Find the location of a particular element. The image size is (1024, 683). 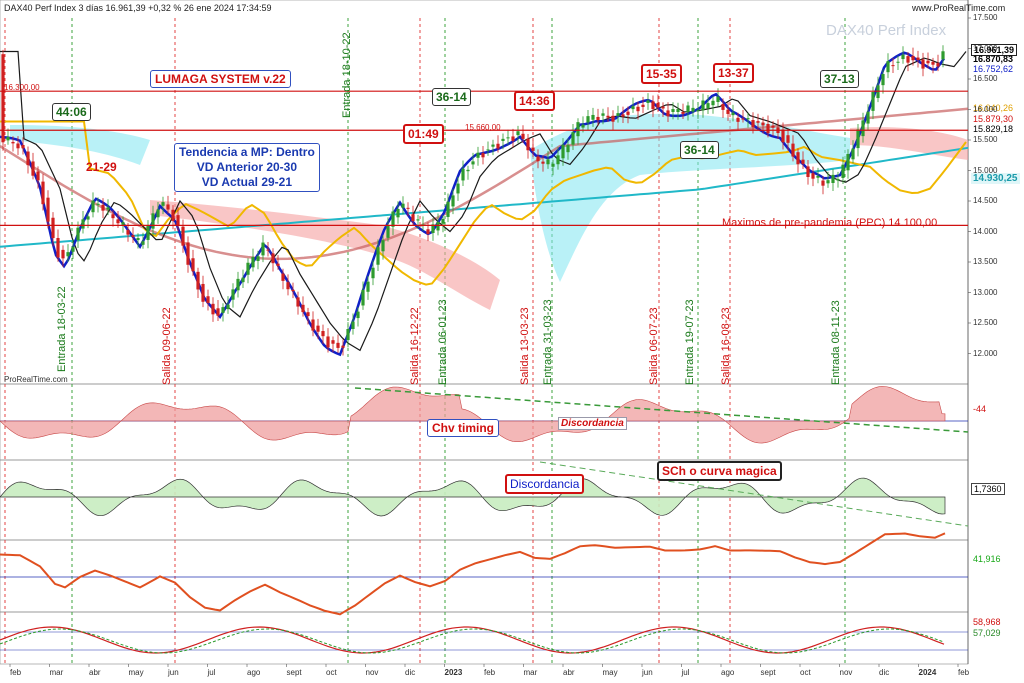

x-tick-label: dic is located at coordinates (884, 672).